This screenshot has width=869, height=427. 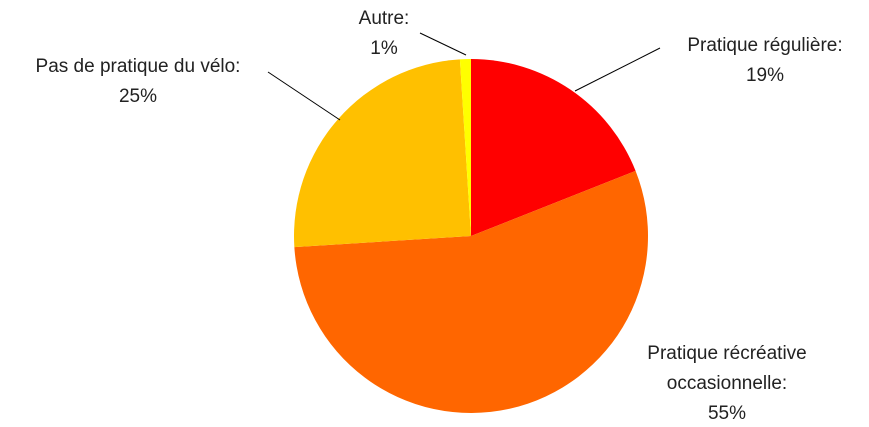 What do you see at coordinates (138, 96) in the screenshot?
I see `value-label: 25%` at bounding box center [138, 96].